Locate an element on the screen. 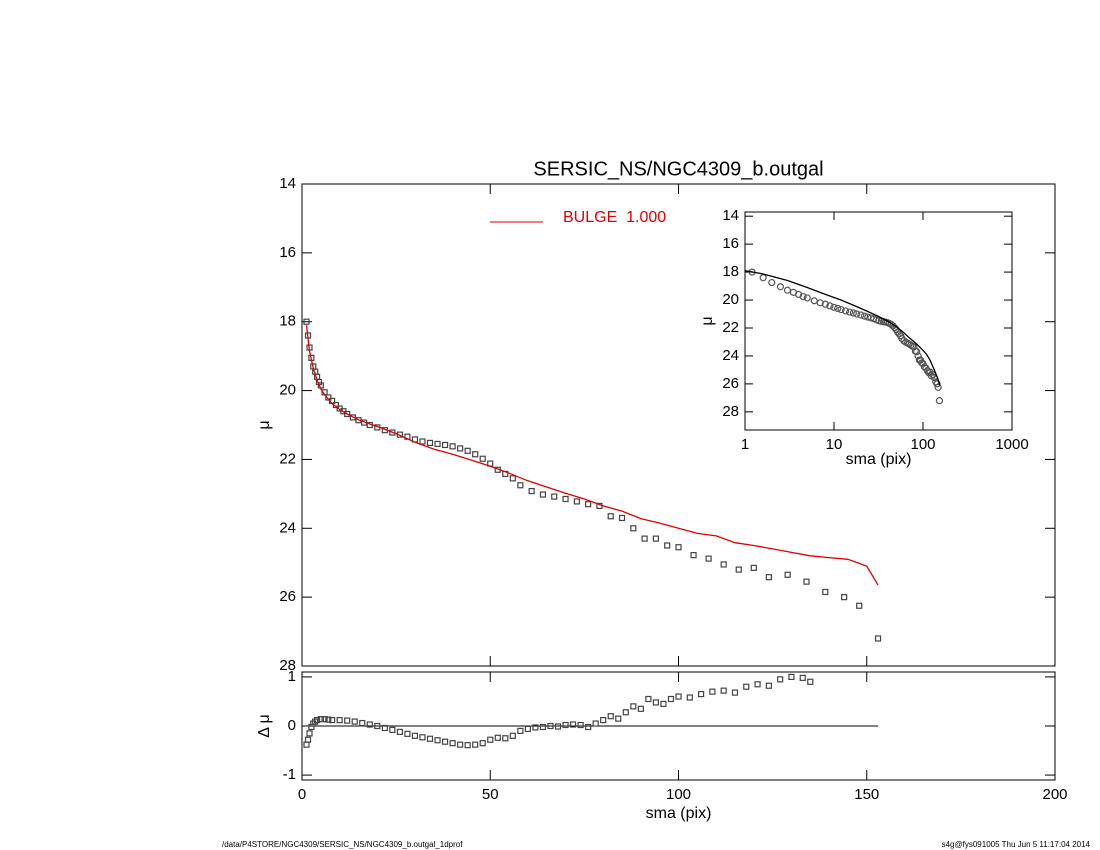 Image resolution: width=1100 pixels, height=850 pixels. y-tick-label: 22 is located at coordinates (730, 327).